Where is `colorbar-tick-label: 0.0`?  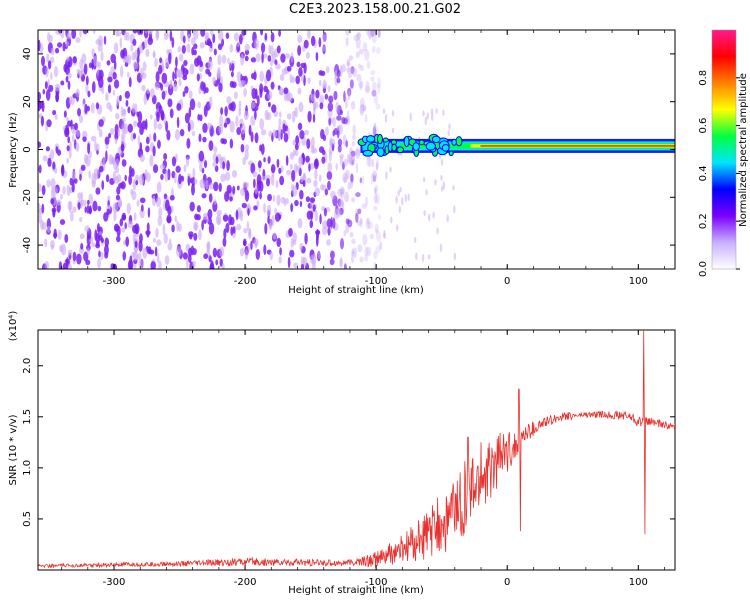
colorbar-tick-label: 0.0 is located at coordinates (703, 269).